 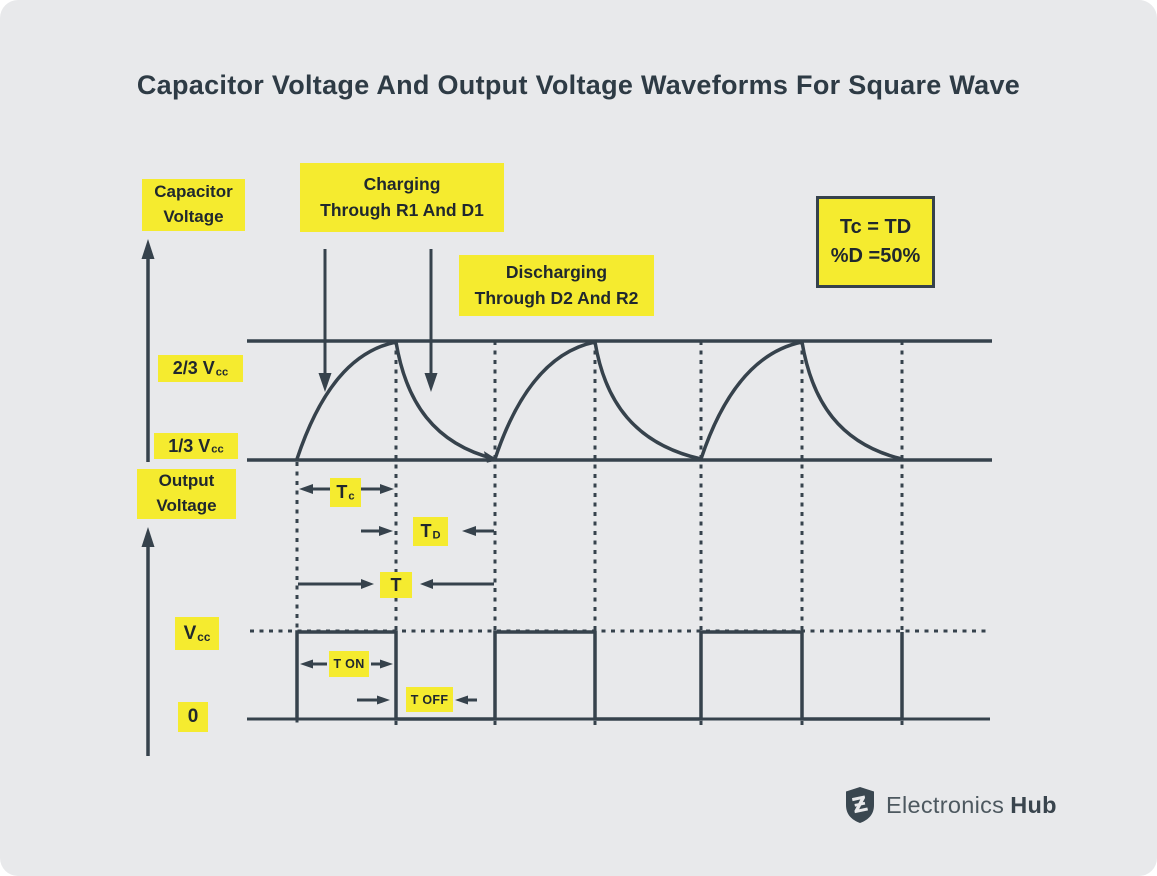 I want to click on td-sub: D, so click(x=436, y=535).